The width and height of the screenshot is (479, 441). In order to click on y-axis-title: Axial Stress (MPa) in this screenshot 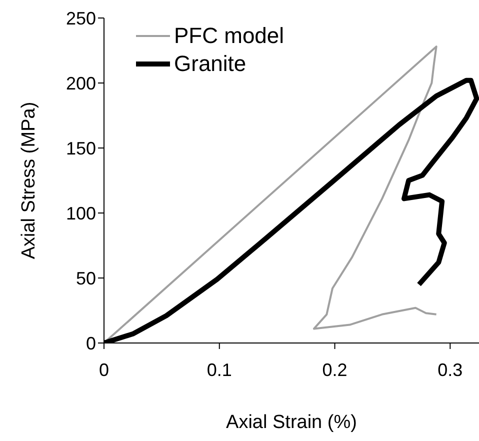, I will do `click(29, 181)`.